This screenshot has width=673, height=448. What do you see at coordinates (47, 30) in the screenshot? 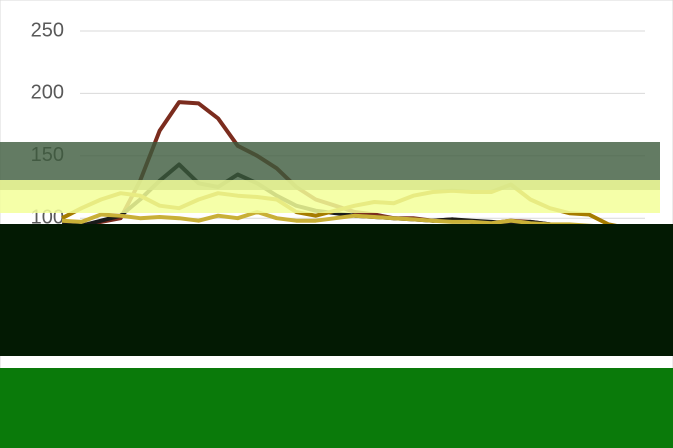
I see `y-tick-label: 250` at bounding box center [47, 30].